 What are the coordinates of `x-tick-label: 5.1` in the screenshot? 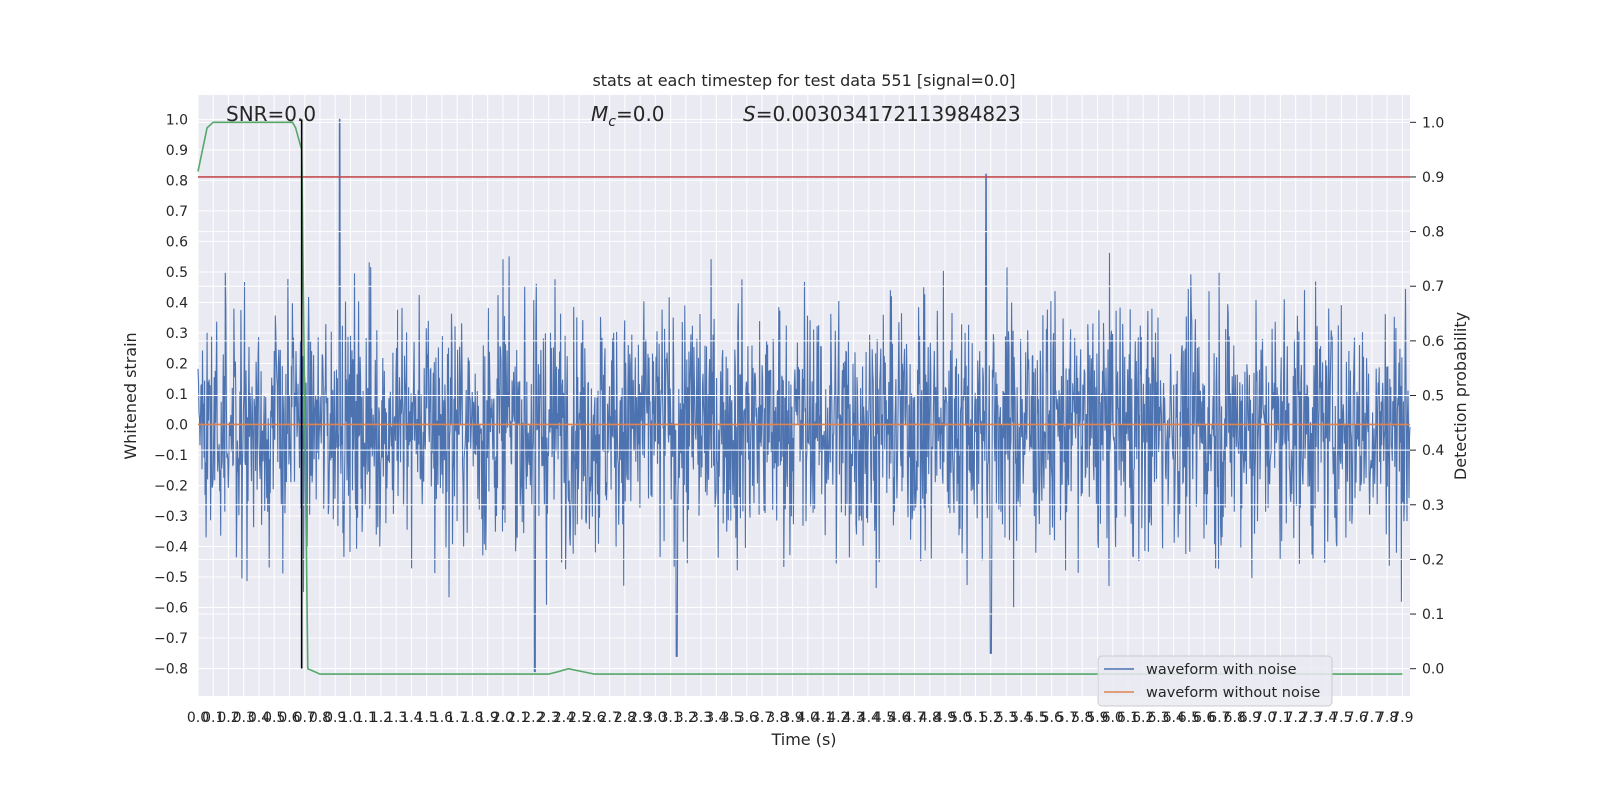 It's located at (975, 718).